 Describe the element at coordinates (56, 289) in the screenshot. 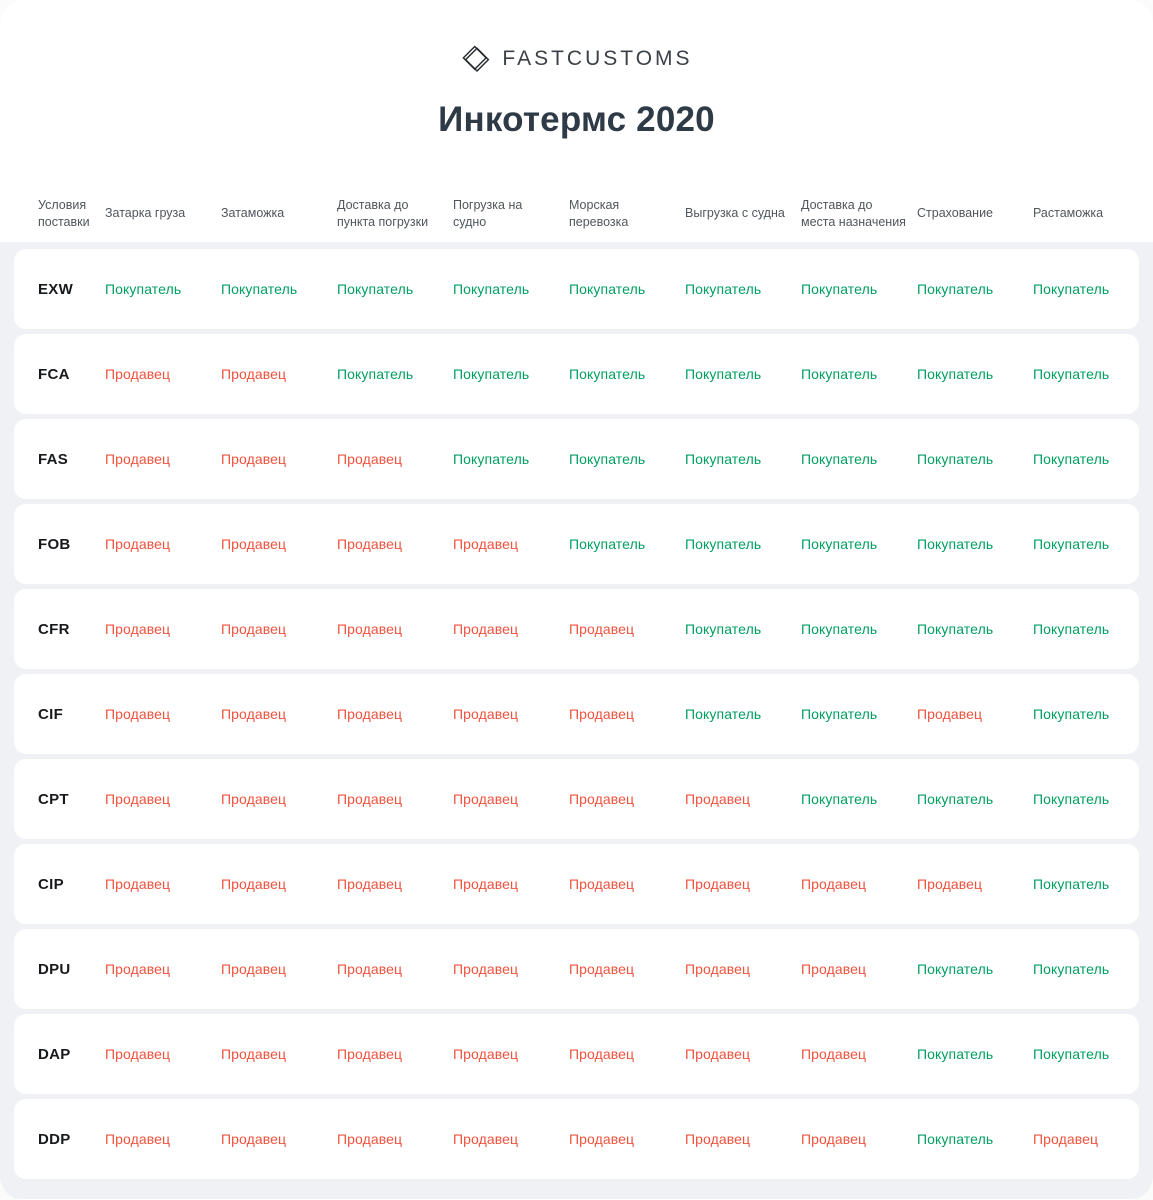

I see `row-code: EXW` at that location.